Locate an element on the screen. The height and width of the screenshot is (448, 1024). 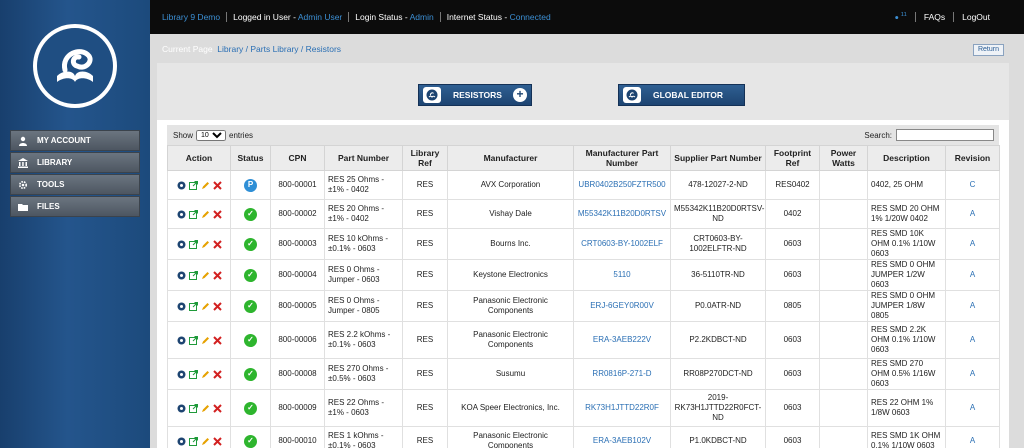
notifications: ● 11 is located at coordinates (905, 16).